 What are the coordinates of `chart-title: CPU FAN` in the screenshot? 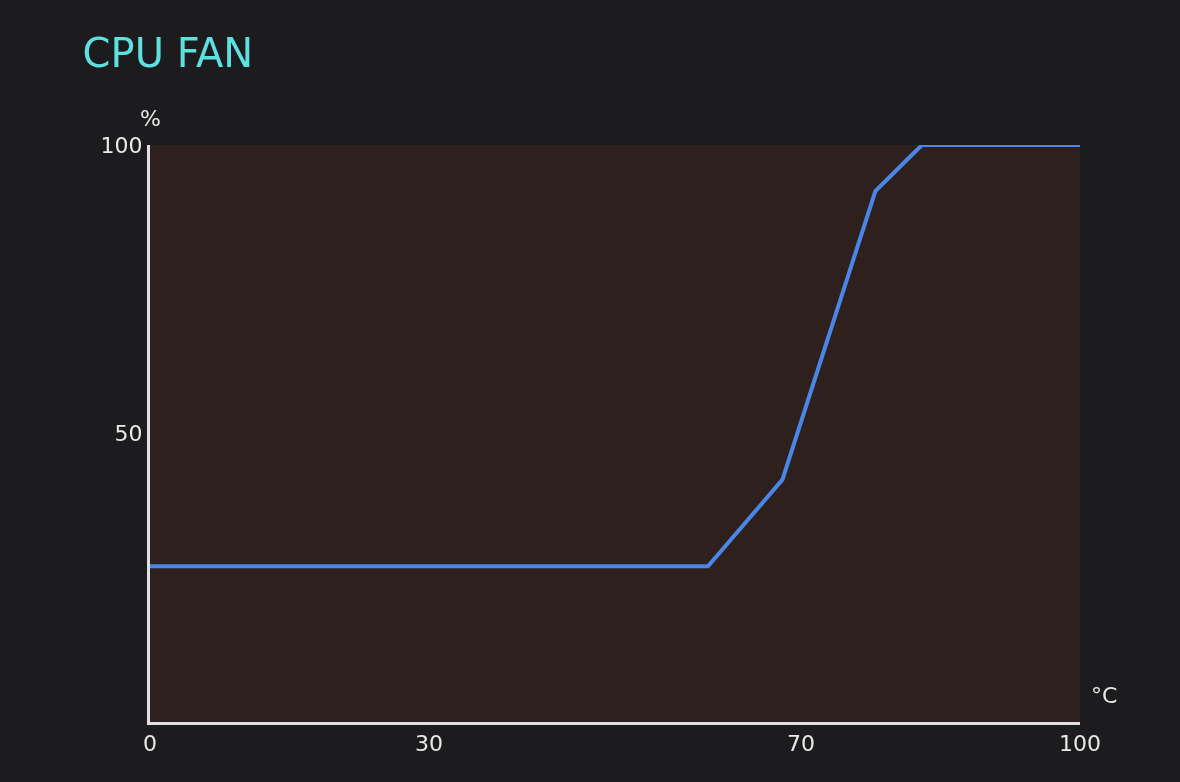 It's located at (168, 53).